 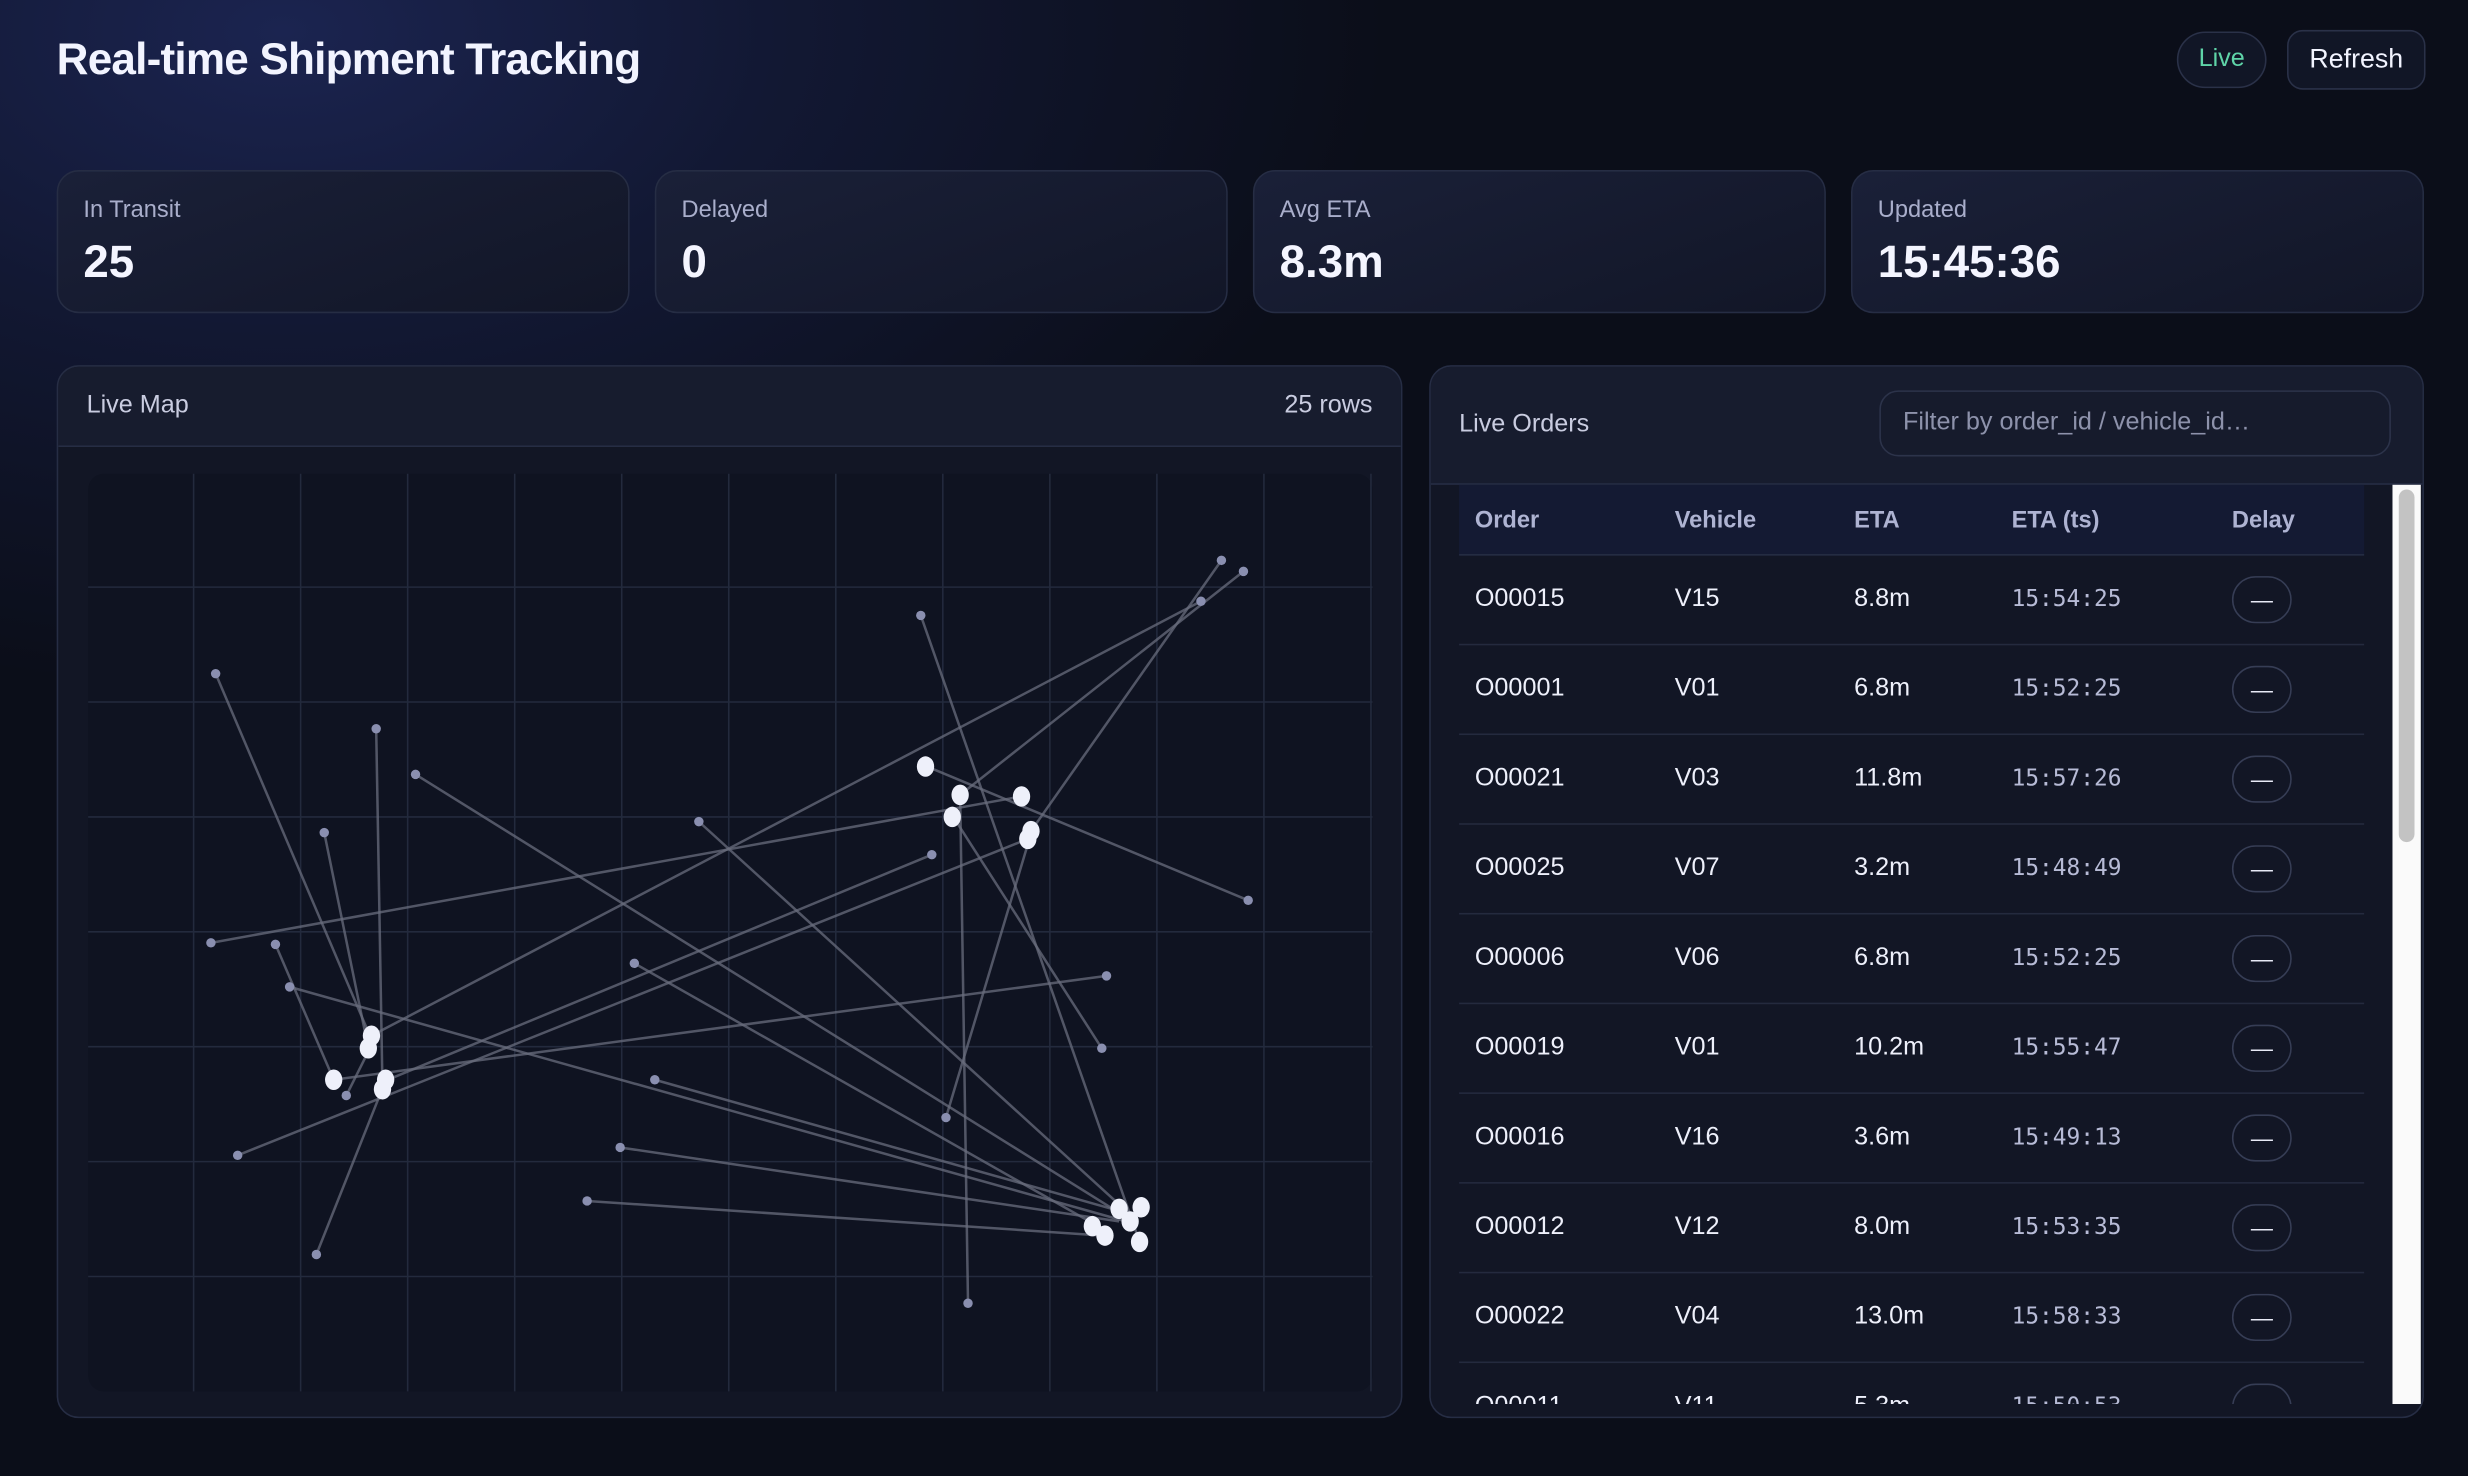 I want to click on orders-title: Live Orders, so click(x=1524, y=424).